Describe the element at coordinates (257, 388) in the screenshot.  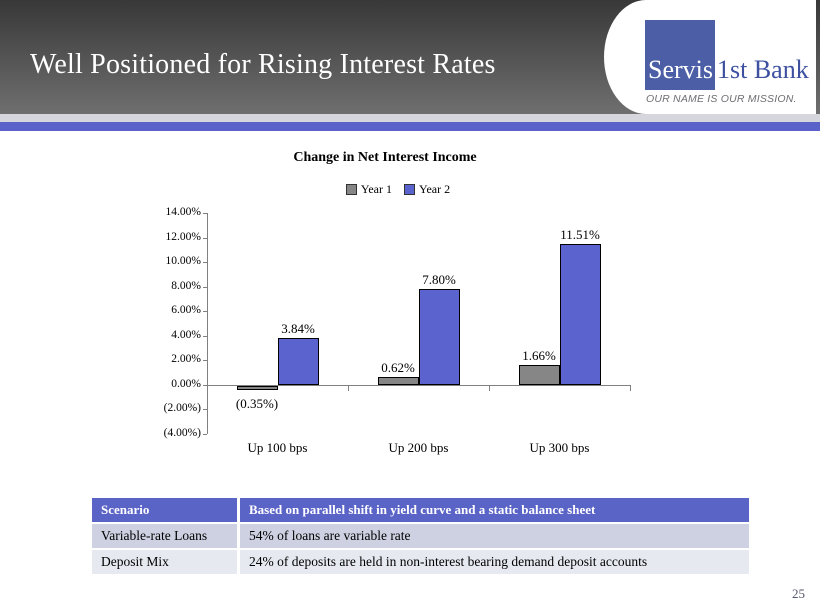
I see `bar-year-1-up-100-bps` at that location.